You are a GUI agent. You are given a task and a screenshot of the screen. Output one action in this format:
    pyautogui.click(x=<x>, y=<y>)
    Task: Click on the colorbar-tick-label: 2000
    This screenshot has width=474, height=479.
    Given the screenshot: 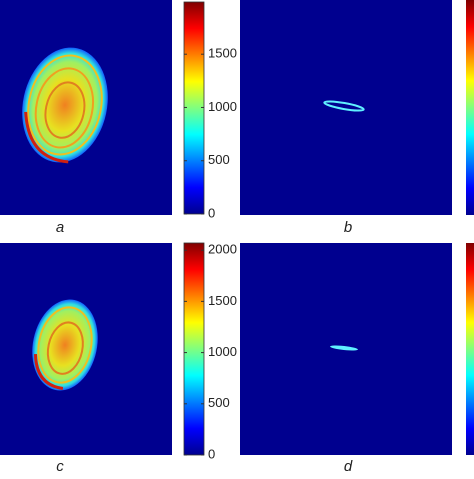 What is the action you would take?
    pyautogui.click(x=222, y=249)
    